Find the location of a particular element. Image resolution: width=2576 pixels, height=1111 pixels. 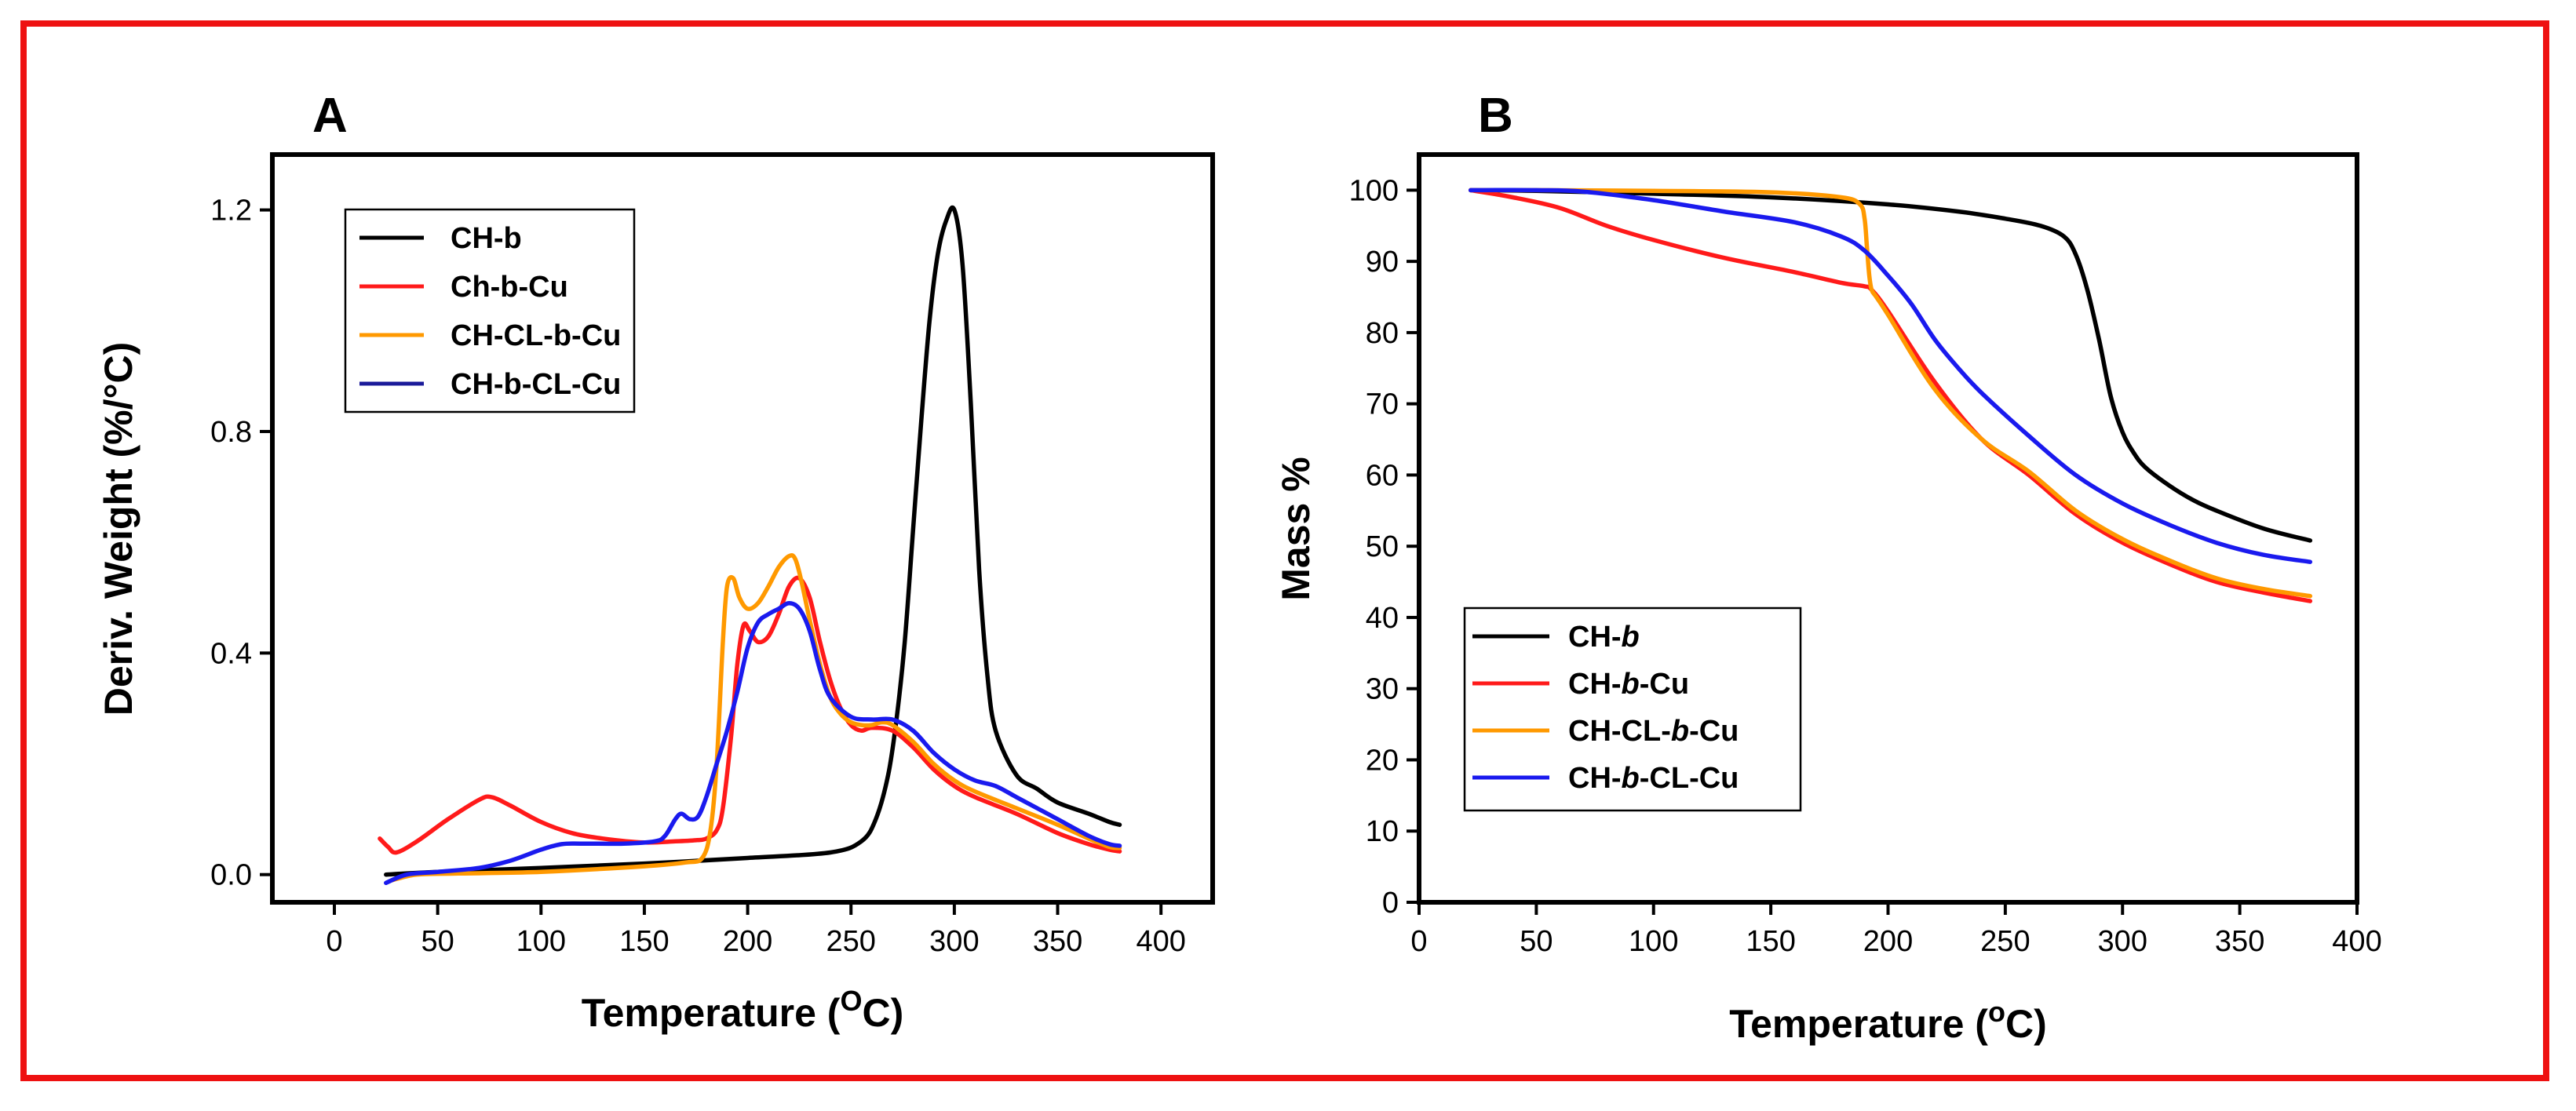

x-axis-label: Temperature (OC) is located at coordinates (743, 1010).